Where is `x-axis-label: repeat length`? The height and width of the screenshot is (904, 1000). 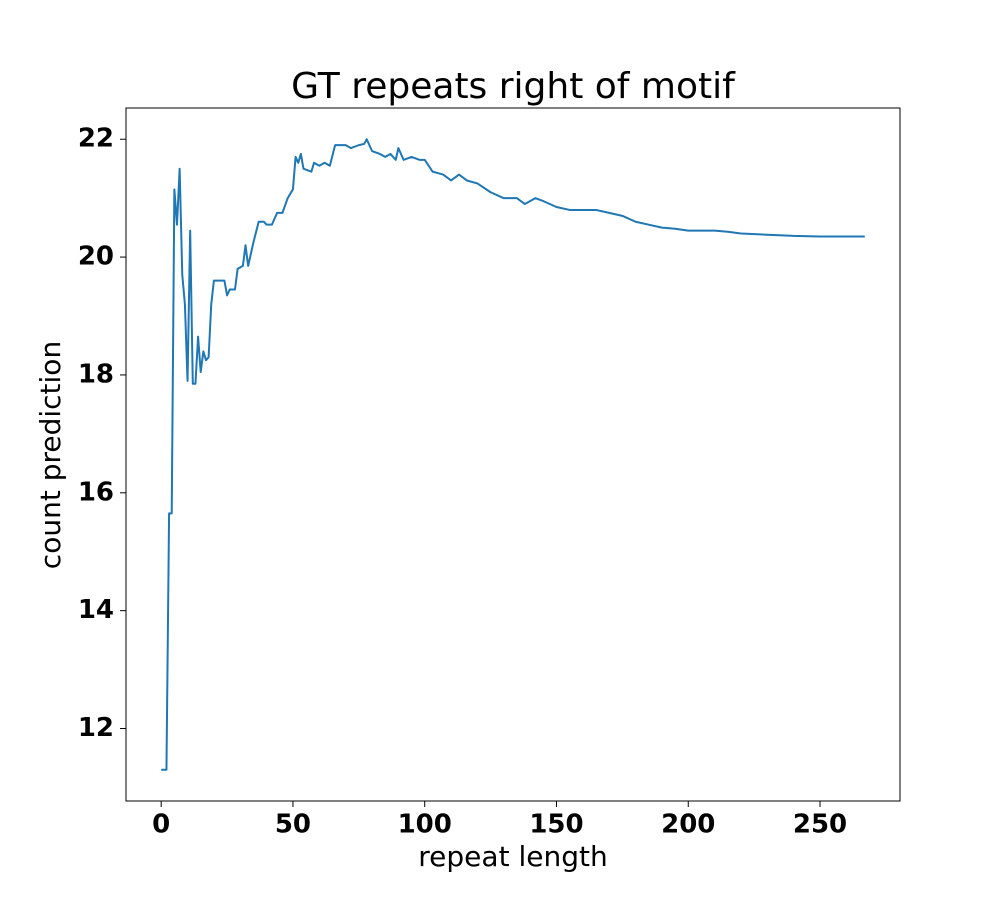
x-axis-label: repeat length is located at coordinates (512, 856).